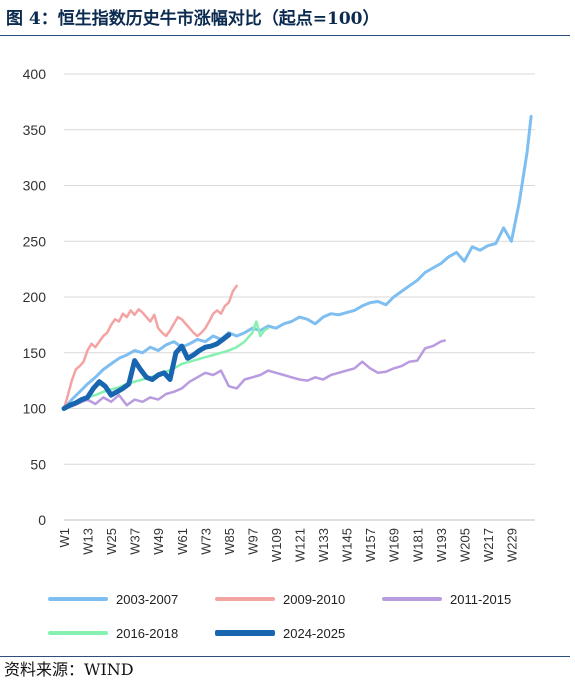 The height and width of the screenshot is (686, 575). I want to click on y-axis-ticks: 0 50 100 150 200 250 300 350 400, so click(35, 297).